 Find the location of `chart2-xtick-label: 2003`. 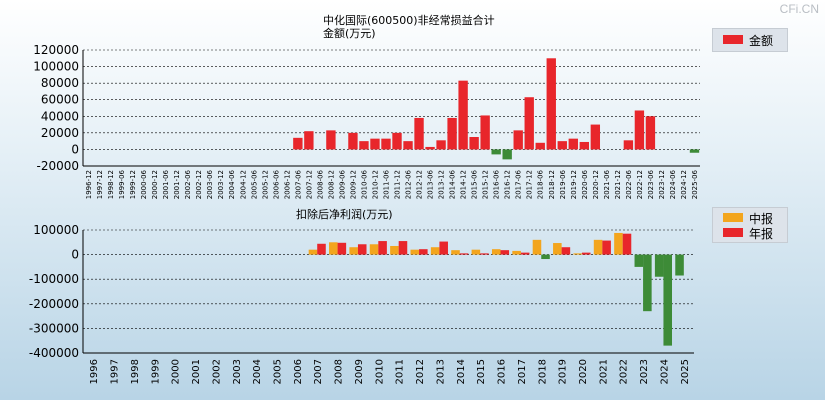

chart2-xtick-label: 2003 is located at coordinates (237, 371).